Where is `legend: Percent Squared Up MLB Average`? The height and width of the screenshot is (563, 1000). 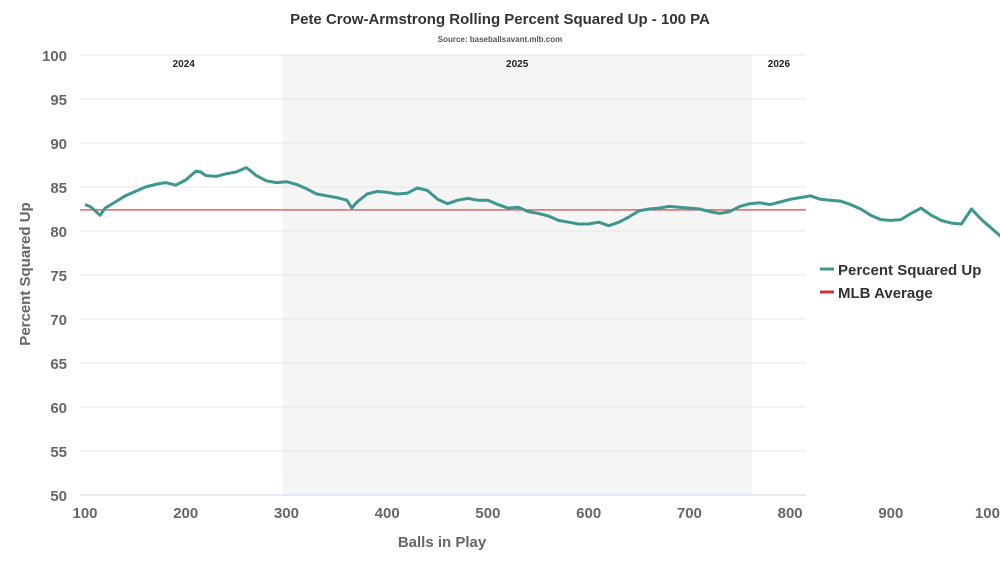
legend: Percent Squared Up MLB Average is located at coordinates (900, 282).